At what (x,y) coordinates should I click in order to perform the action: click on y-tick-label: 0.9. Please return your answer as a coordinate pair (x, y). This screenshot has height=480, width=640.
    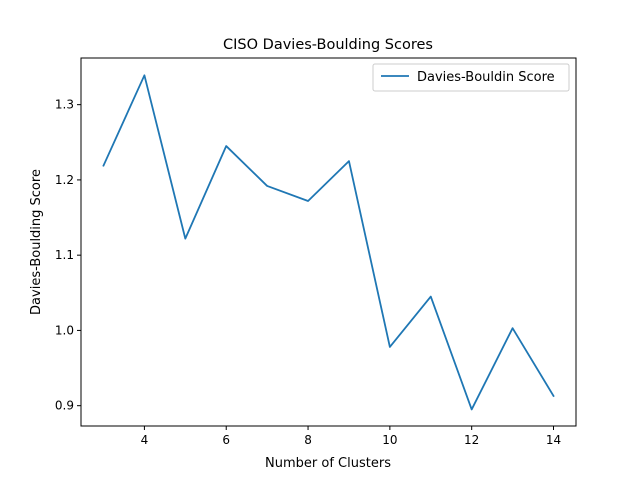
    Looking at the image, I should click on (64, 406).